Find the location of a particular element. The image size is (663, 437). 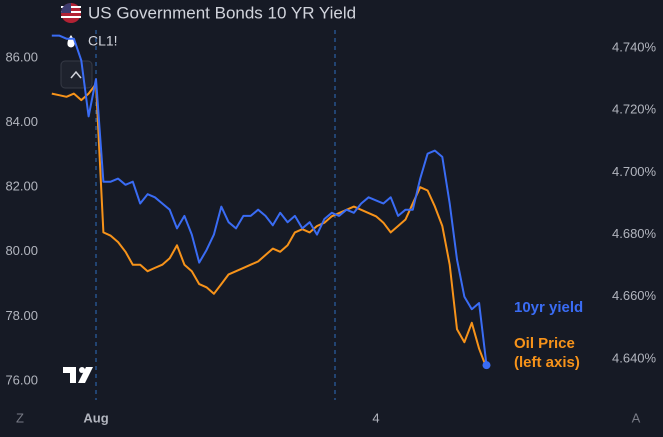

chart-title: US Government Bonds 10 YR Yield is located at coordinates (222, 12).